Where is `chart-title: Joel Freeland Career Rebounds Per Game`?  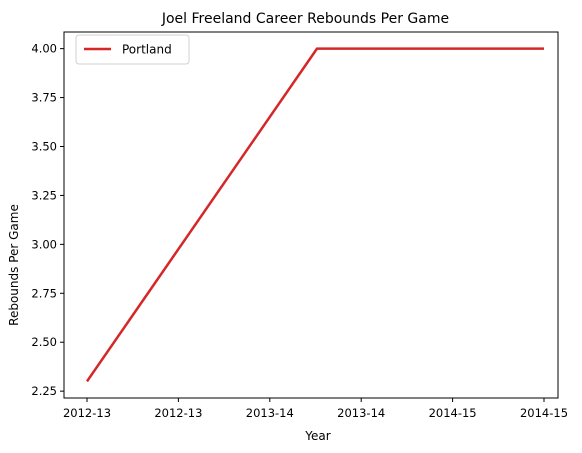
chart-title: Joel Freeland Career Rebounds Per Game is located at coordinates (305, 19).